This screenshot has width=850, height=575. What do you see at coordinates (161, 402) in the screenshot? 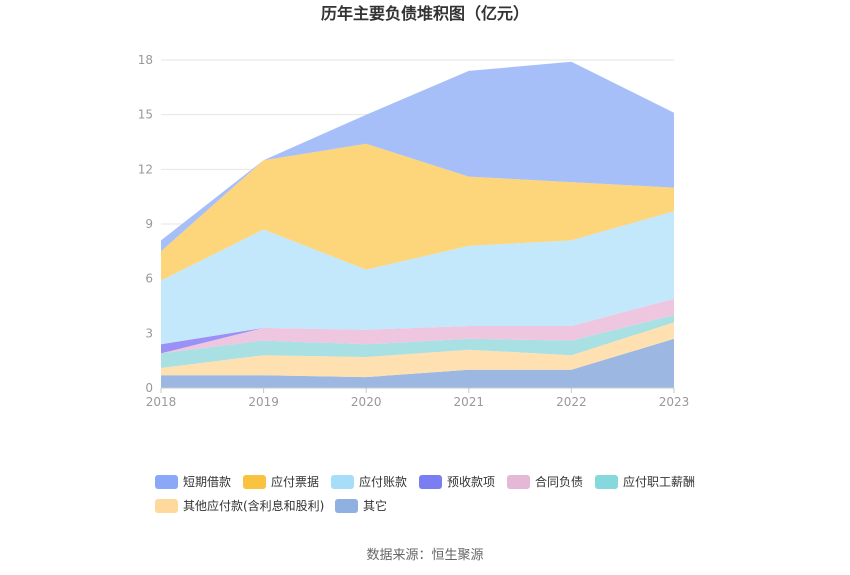
I see `x-tick-label: 2018` at bounding box center [161, 402].